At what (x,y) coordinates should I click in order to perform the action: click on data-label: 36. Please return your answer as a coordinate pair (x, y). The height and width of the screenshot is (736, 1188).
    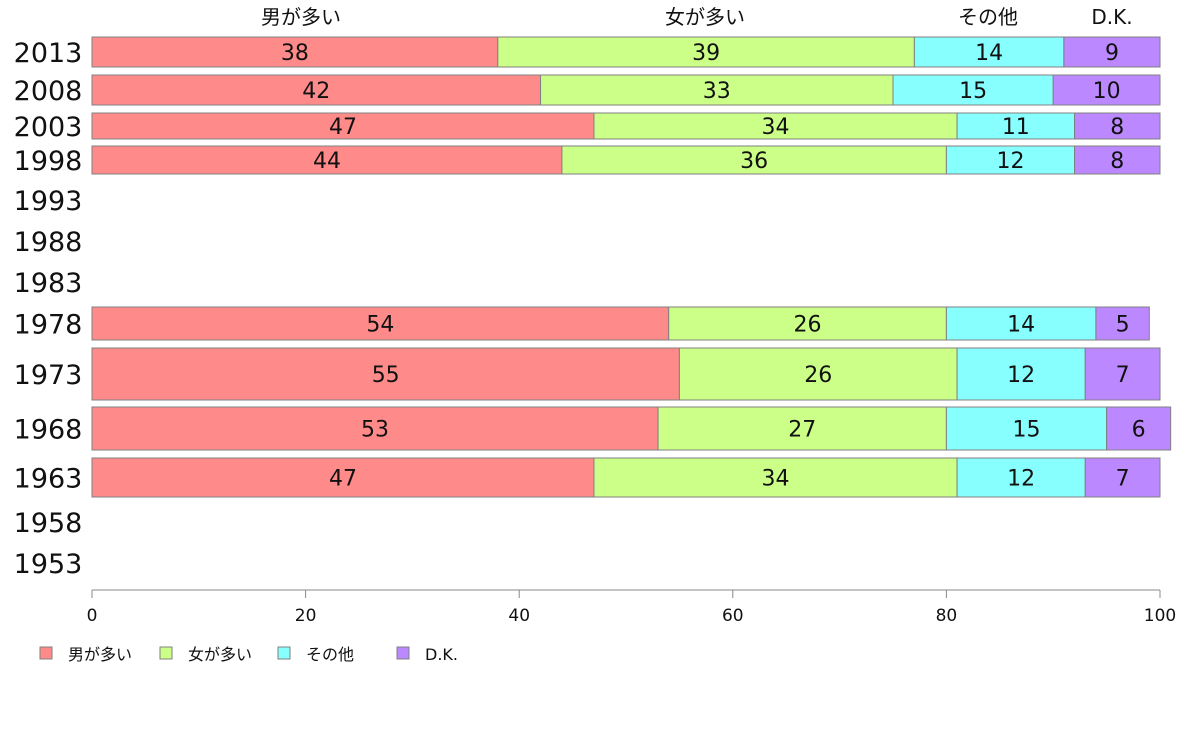
    Looking at the image, I should click on (754, 161).